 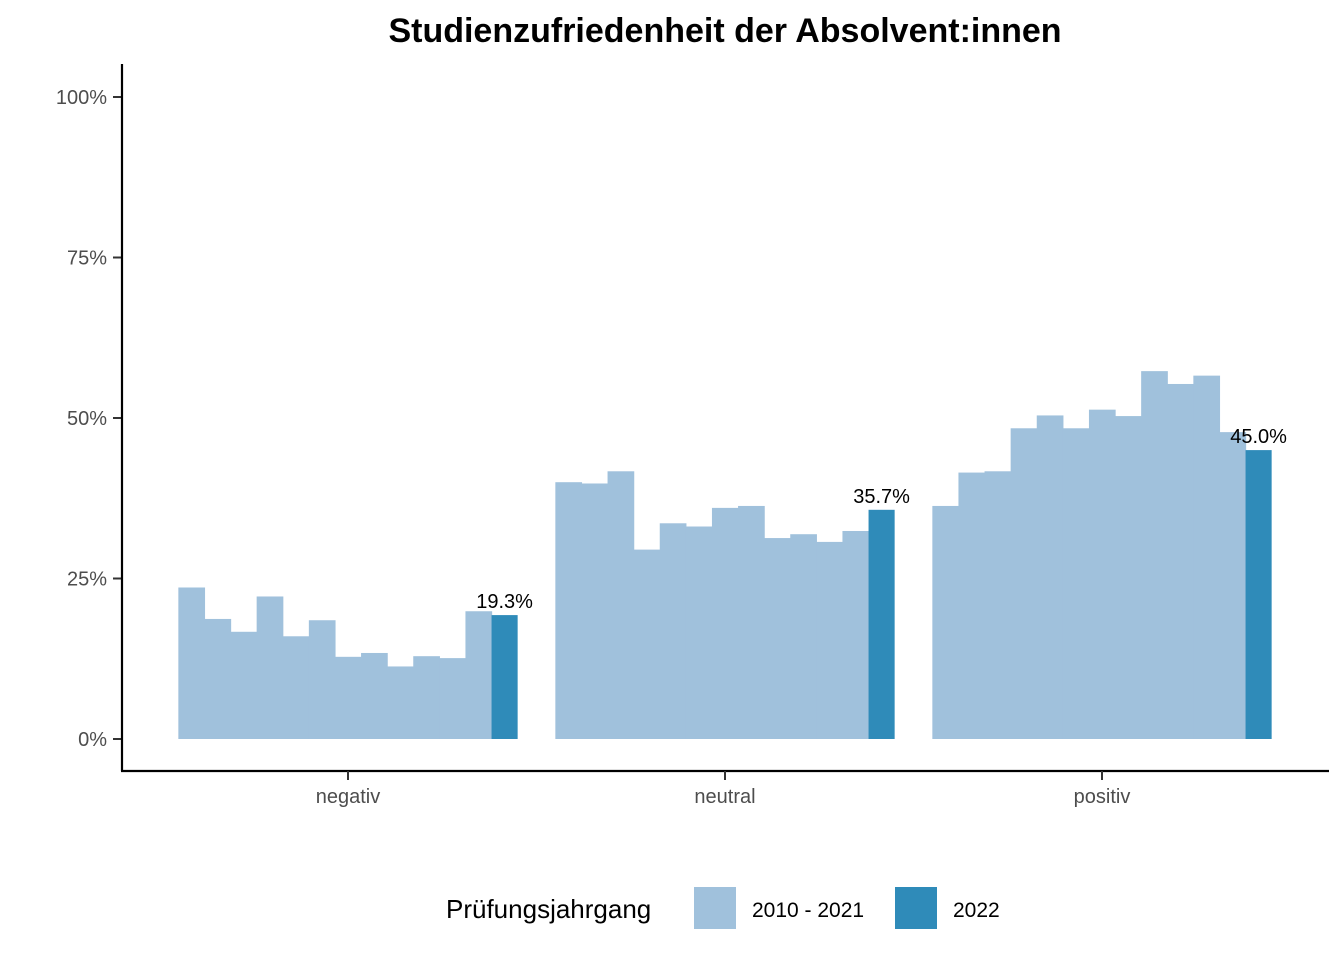 What do you see at coordinates (1102, 797) in the screenshot?
I see `x-tick-label-positiv: positiv` at bounding box center [1102, 797].